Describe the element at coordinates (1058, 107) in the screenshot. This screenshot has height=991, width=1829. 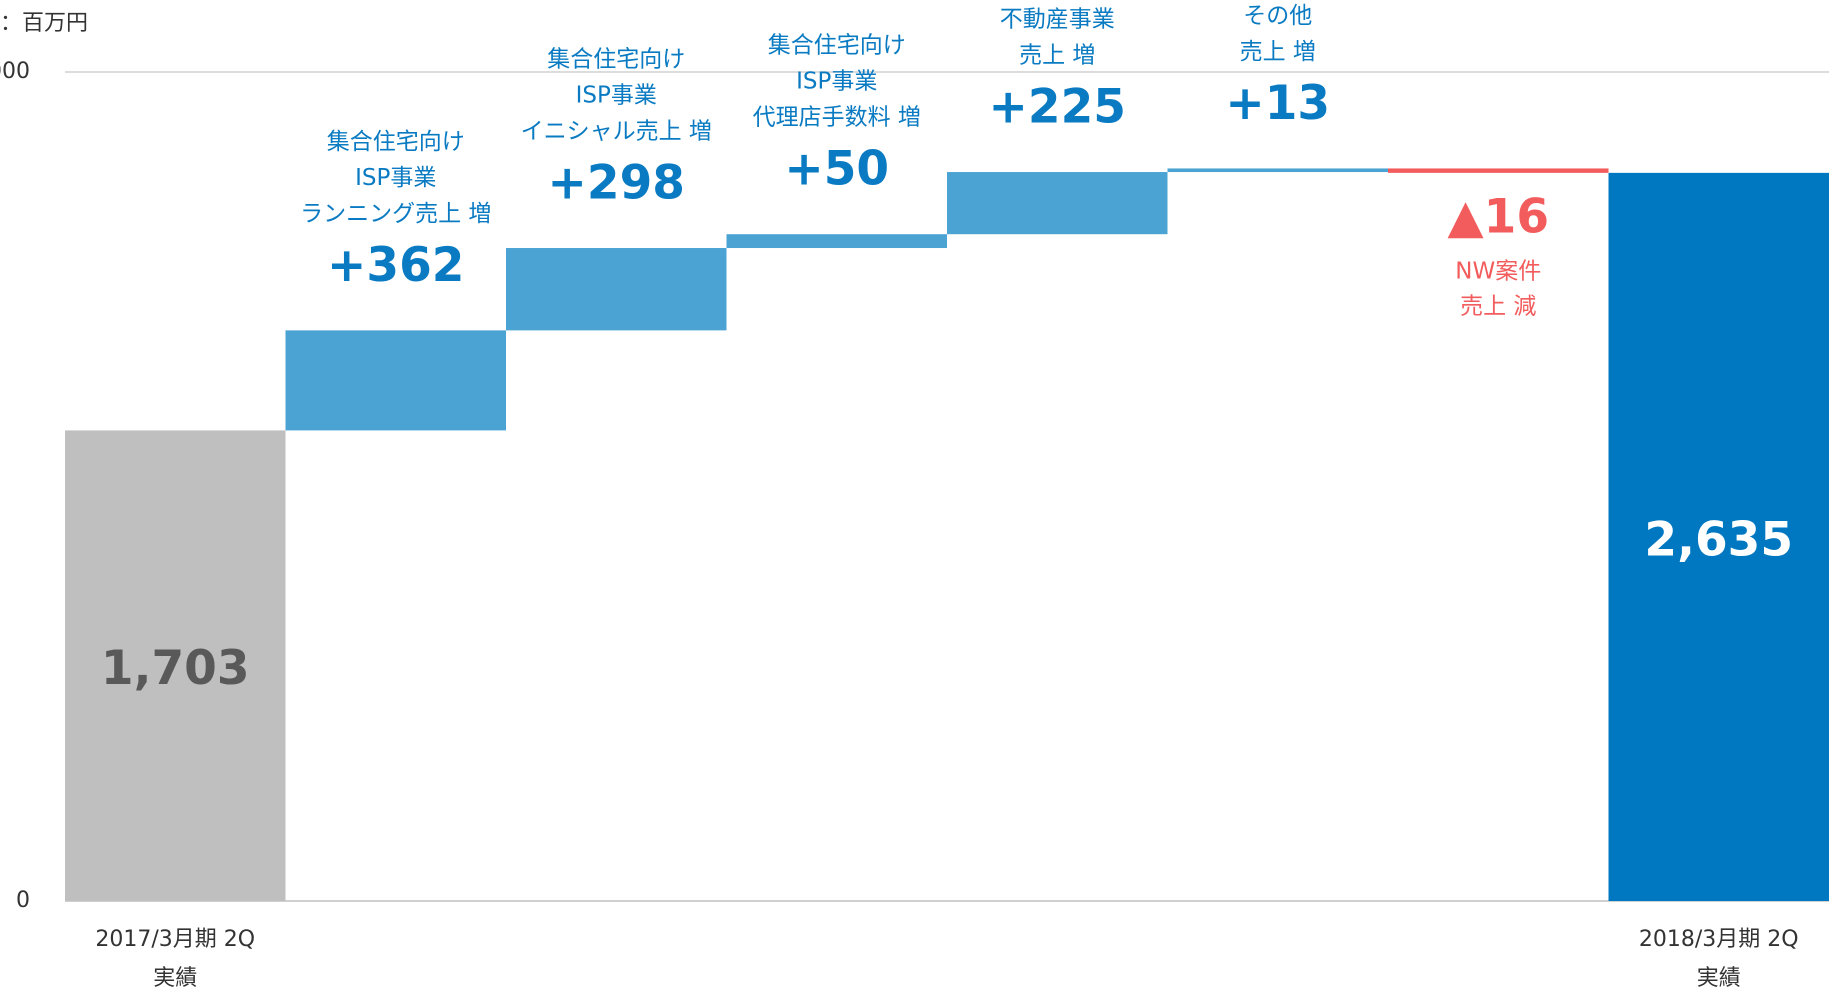
I see `value-label: +225` at that location.